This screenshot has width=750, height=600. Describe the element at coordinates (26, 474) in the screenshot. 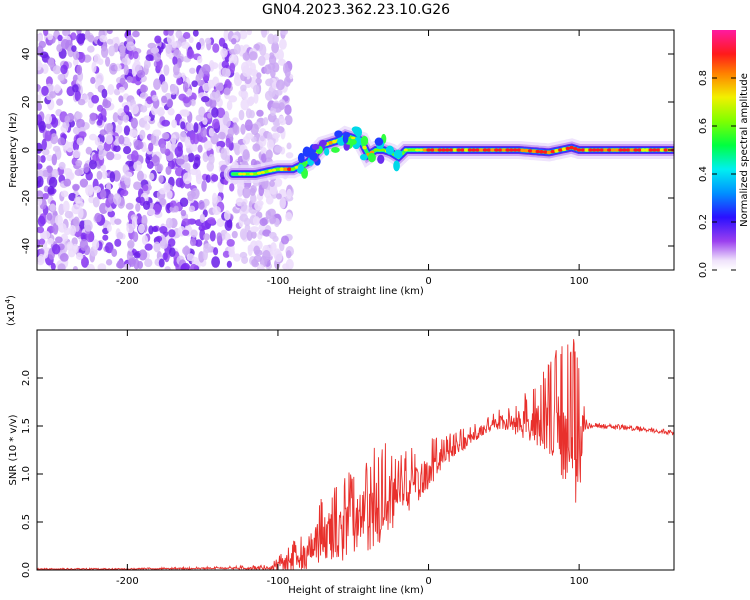

I see `snr-y-tick-label: 1.0` at that location.